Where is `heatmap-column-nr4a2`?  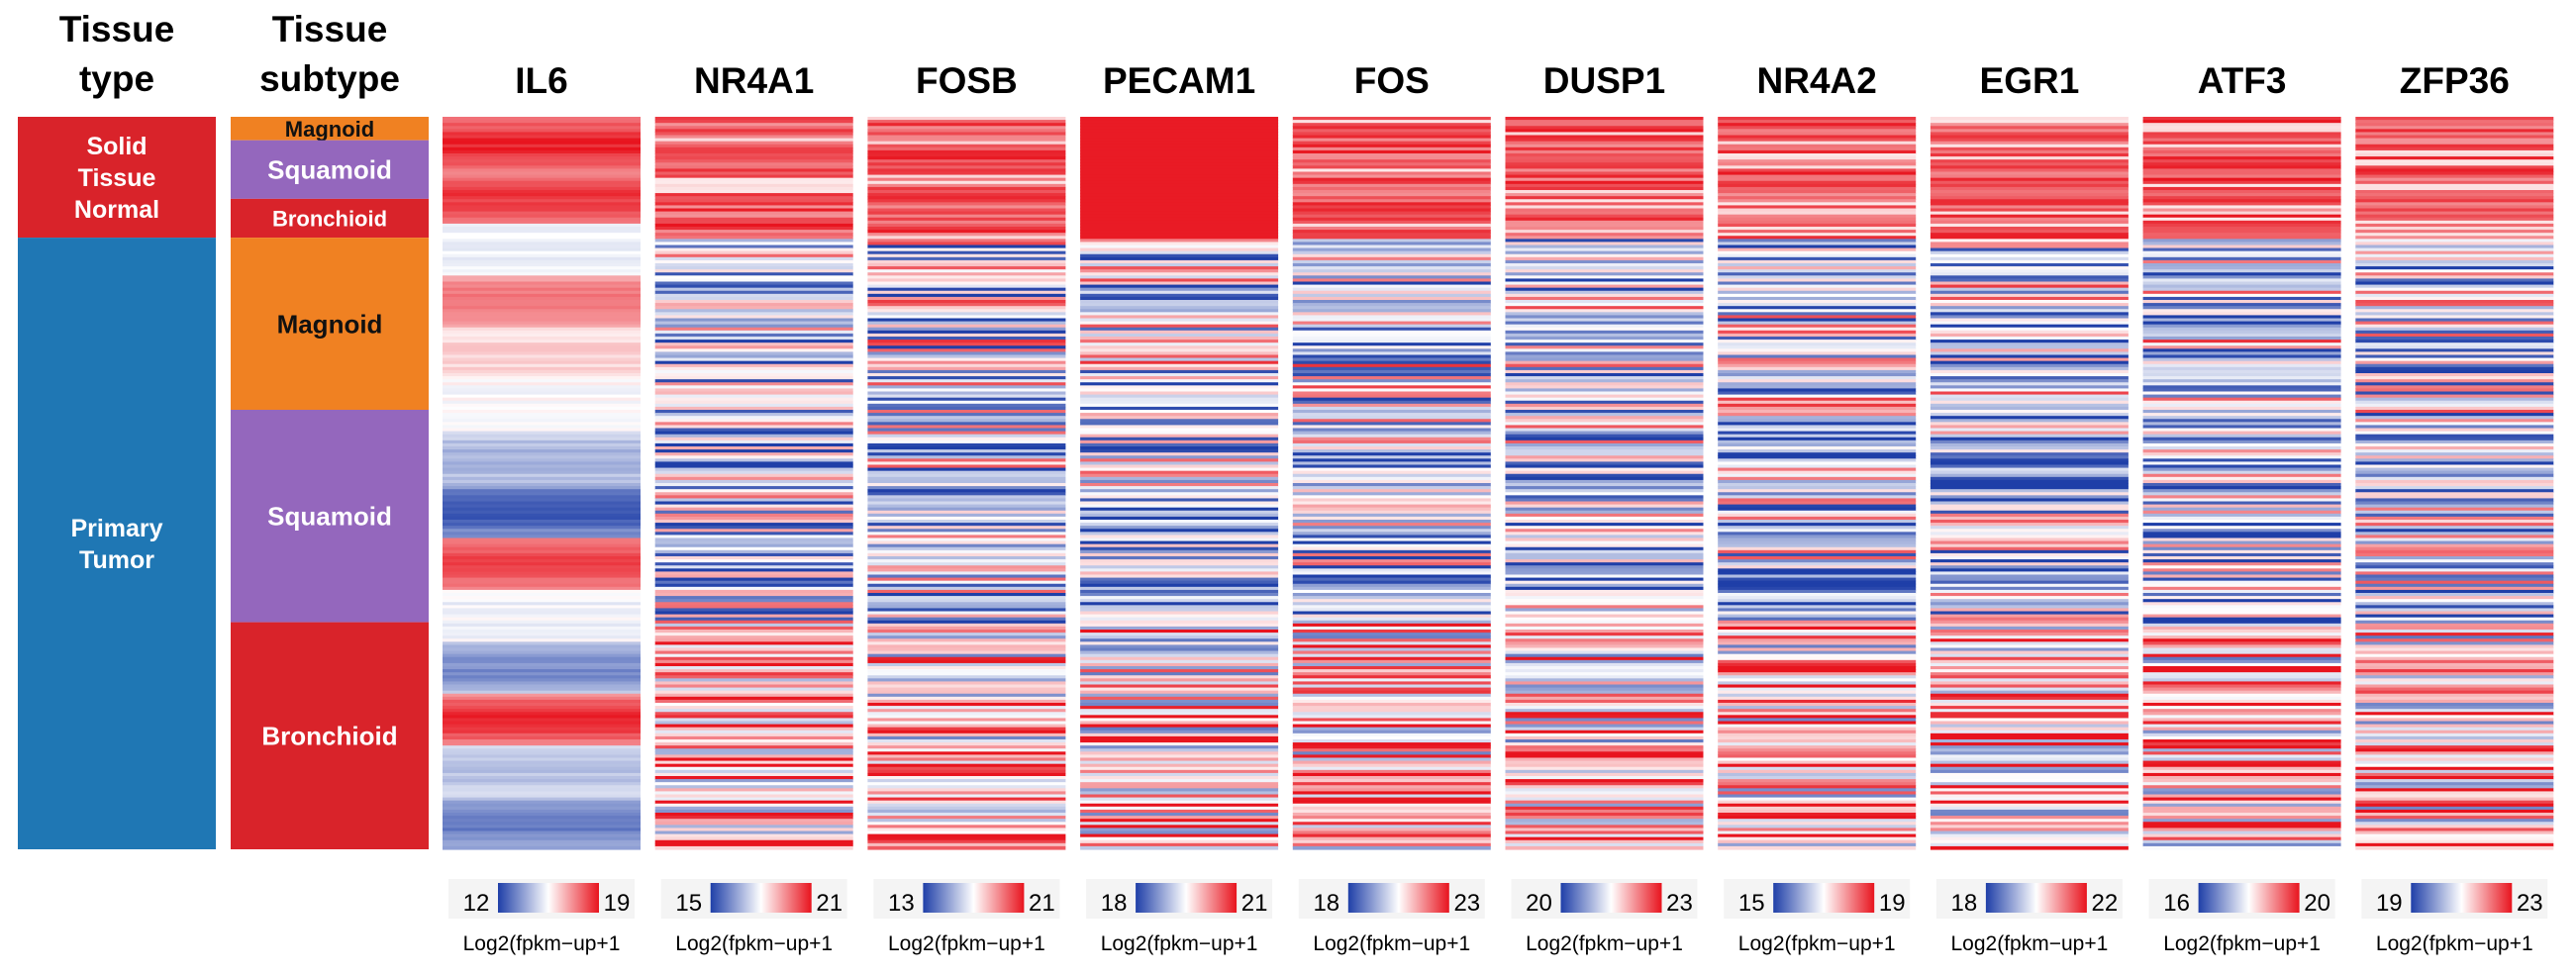 heatmap-column-nr4a2 is located at coordinates (1818, 483).